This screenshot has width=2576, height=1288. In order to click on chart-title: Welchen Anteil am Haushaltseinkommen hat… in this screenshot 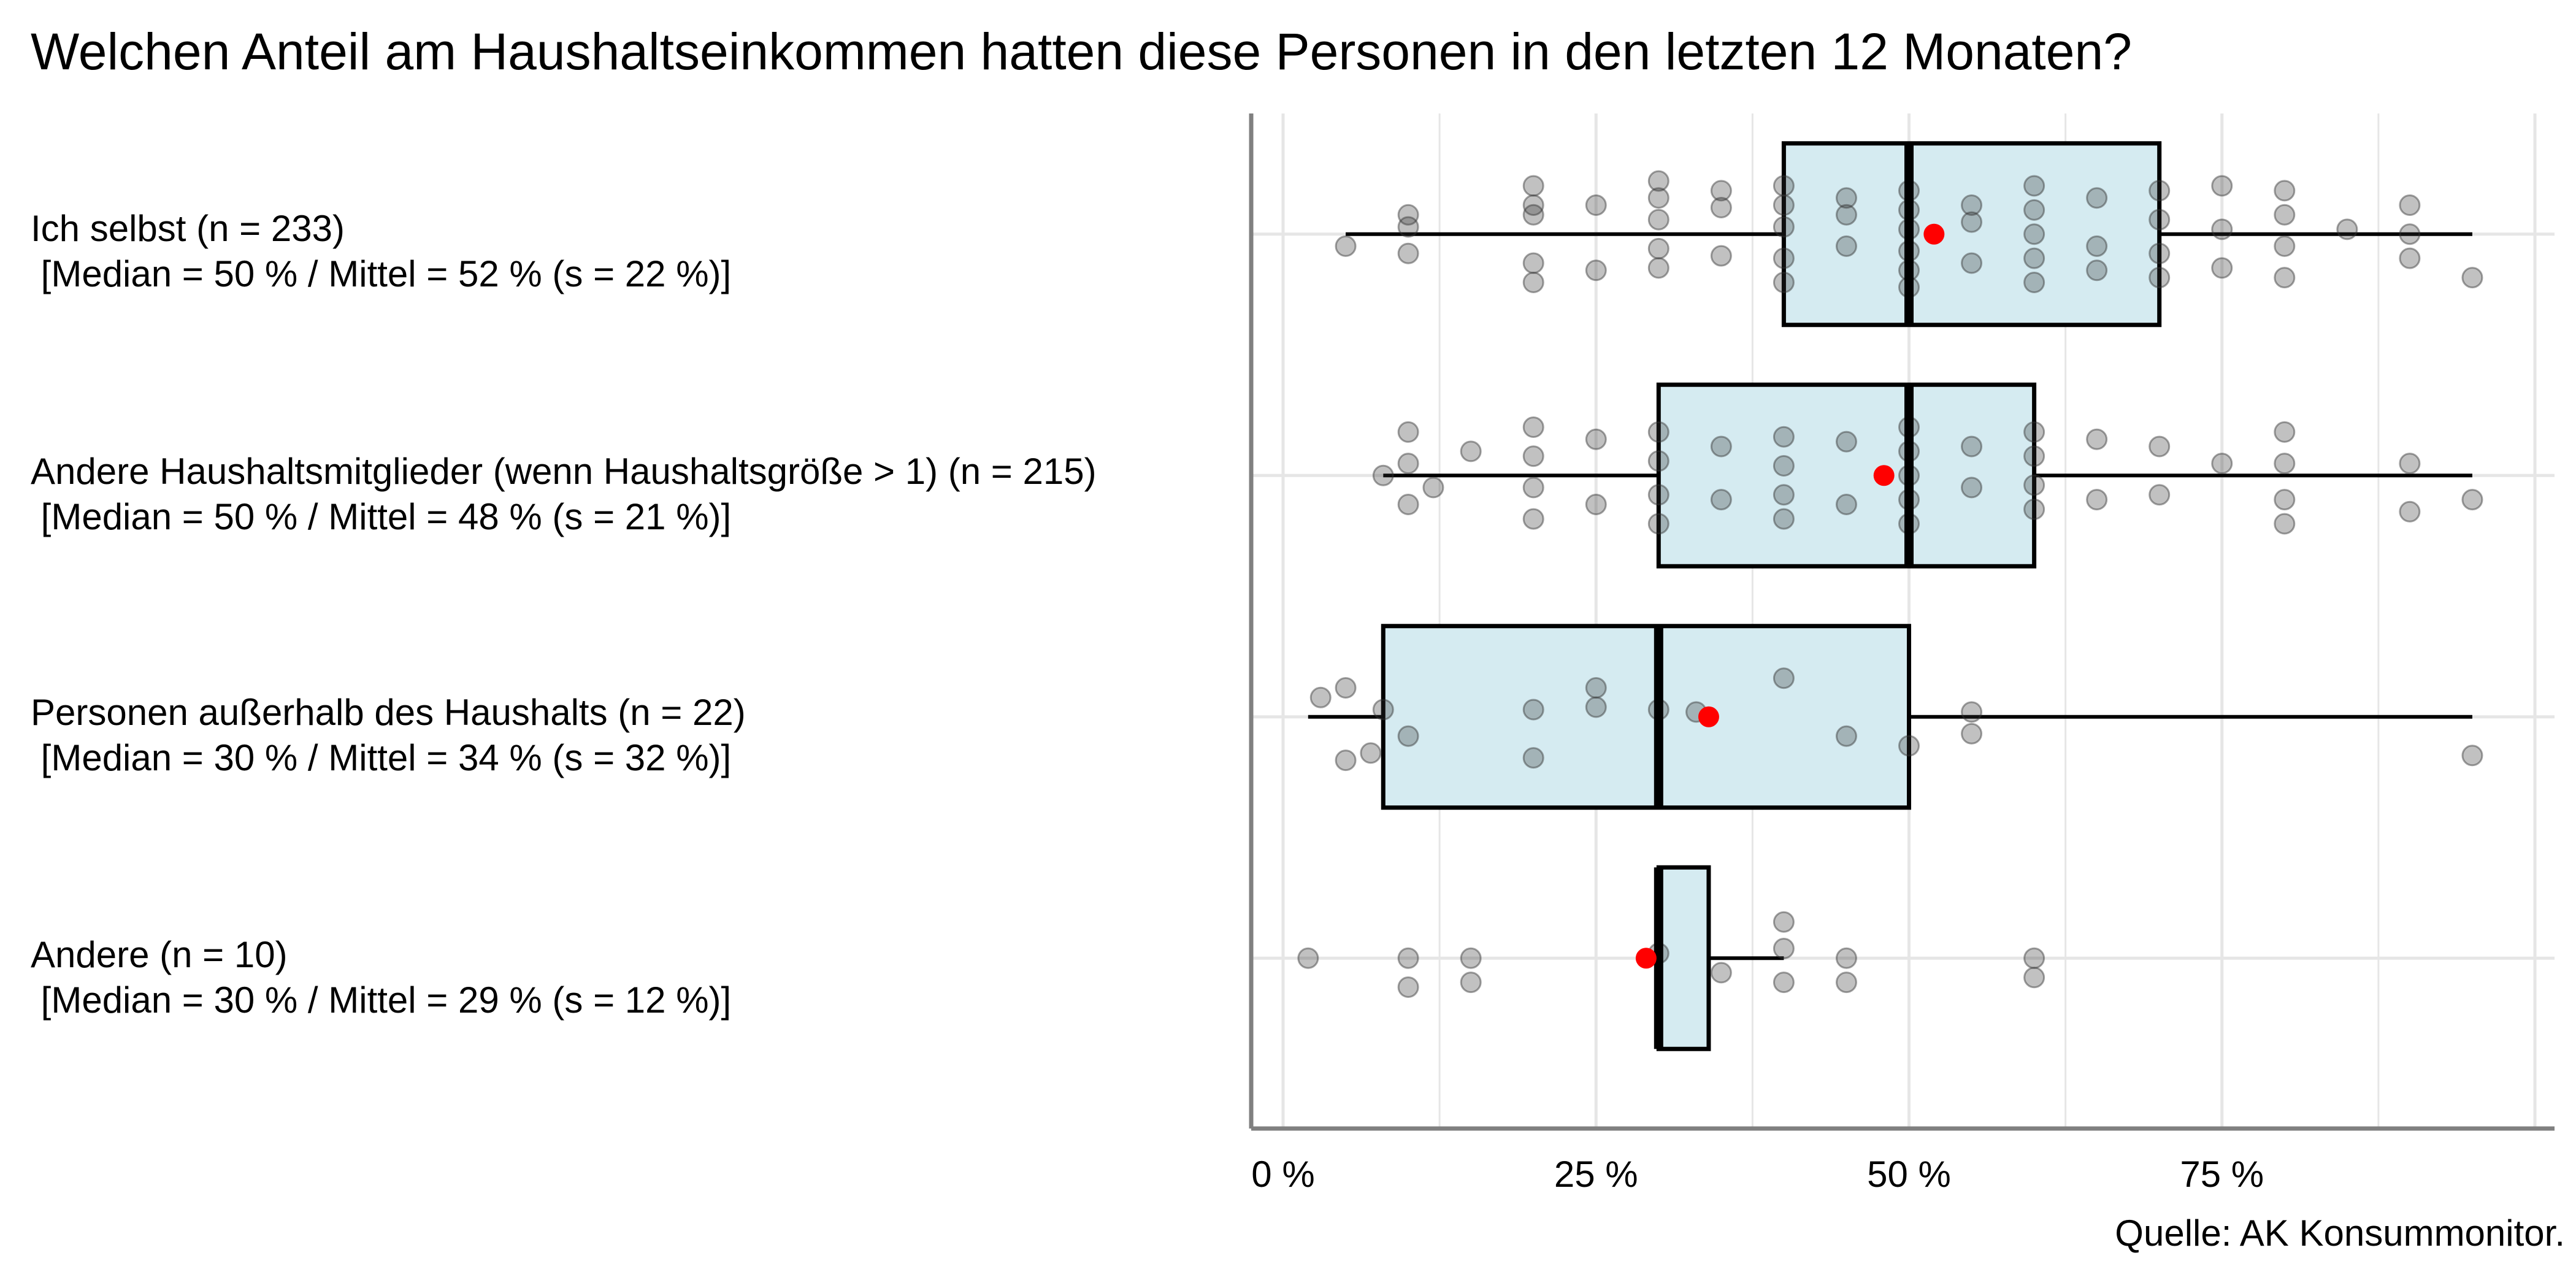, I will do `click(1081, 51)`.